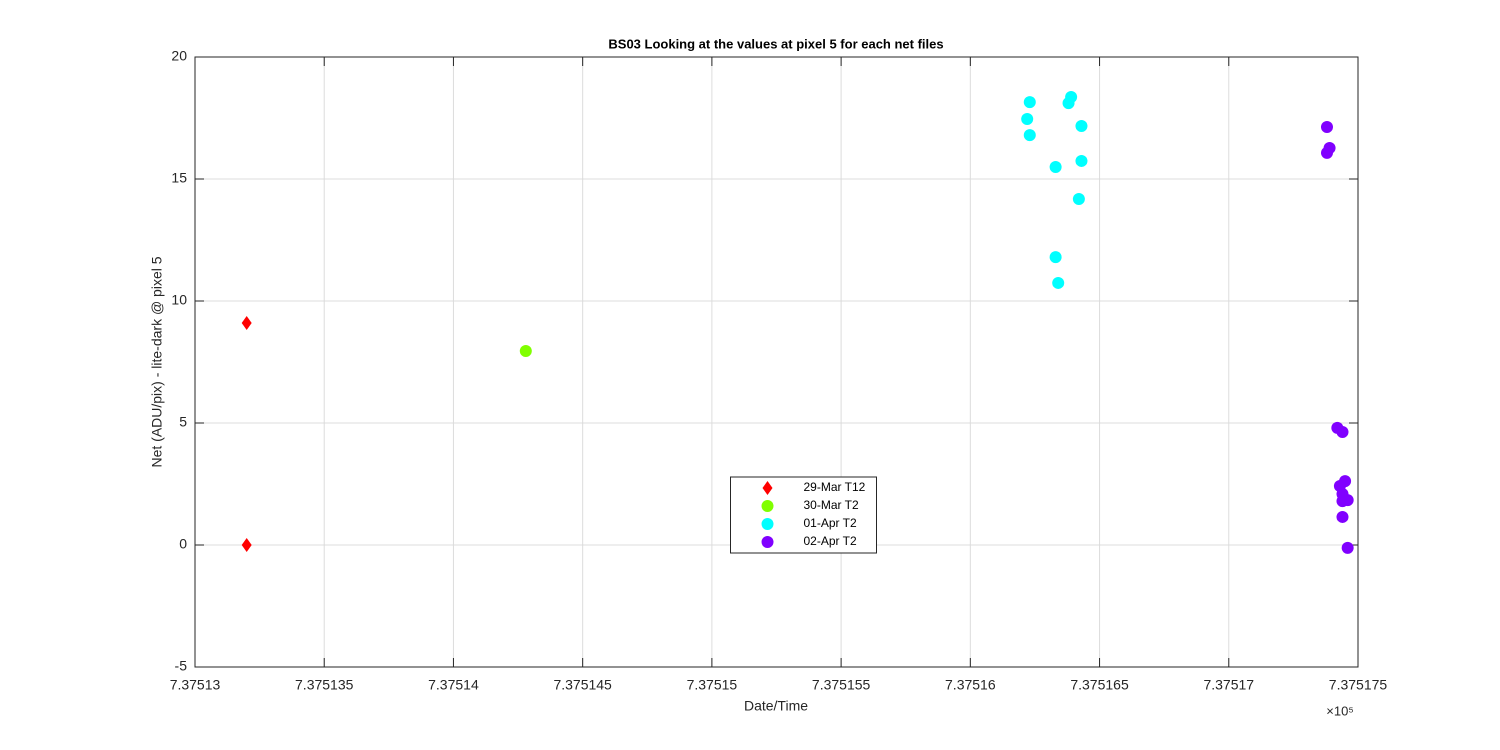  What do you see at coordinates (1099, 685) in the screenshot?
I see `x-tick-label: 7.375165` at bounding box center [1099, 685].